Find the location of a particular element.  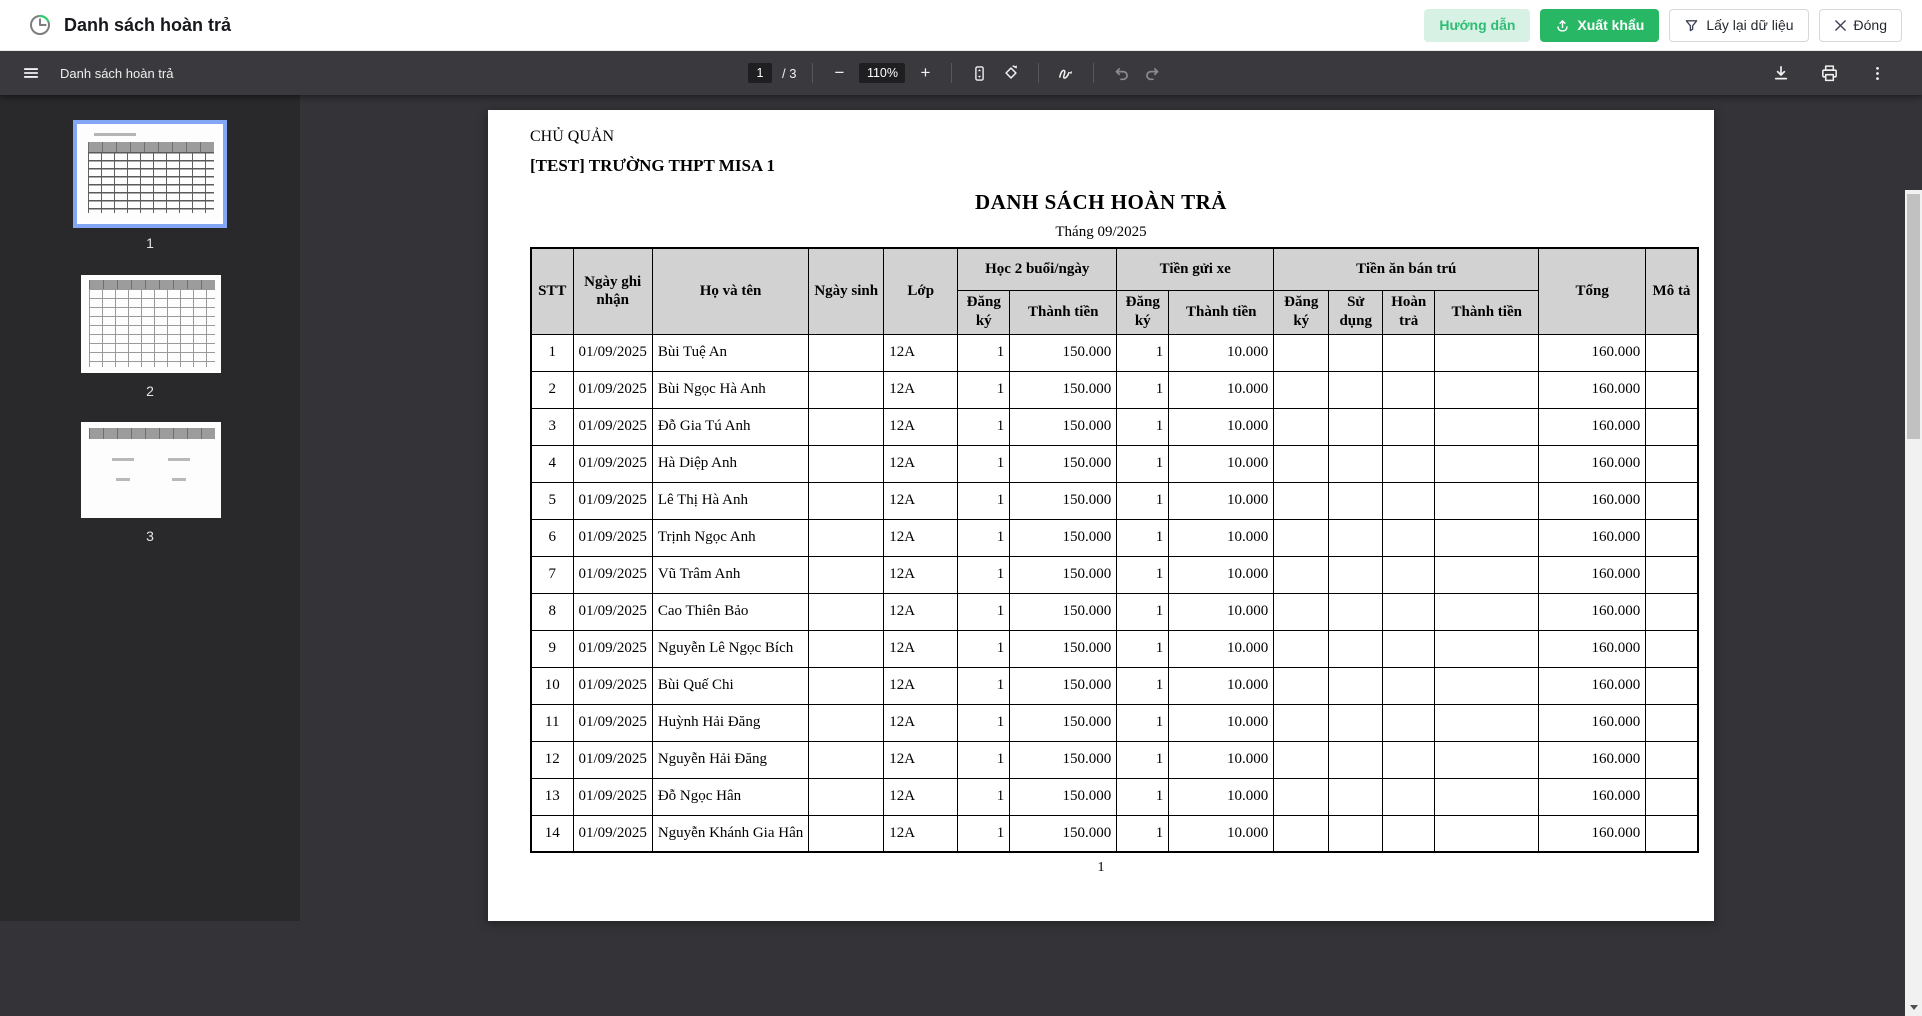

table-cell: 6 is located at coordinates (552, 537).